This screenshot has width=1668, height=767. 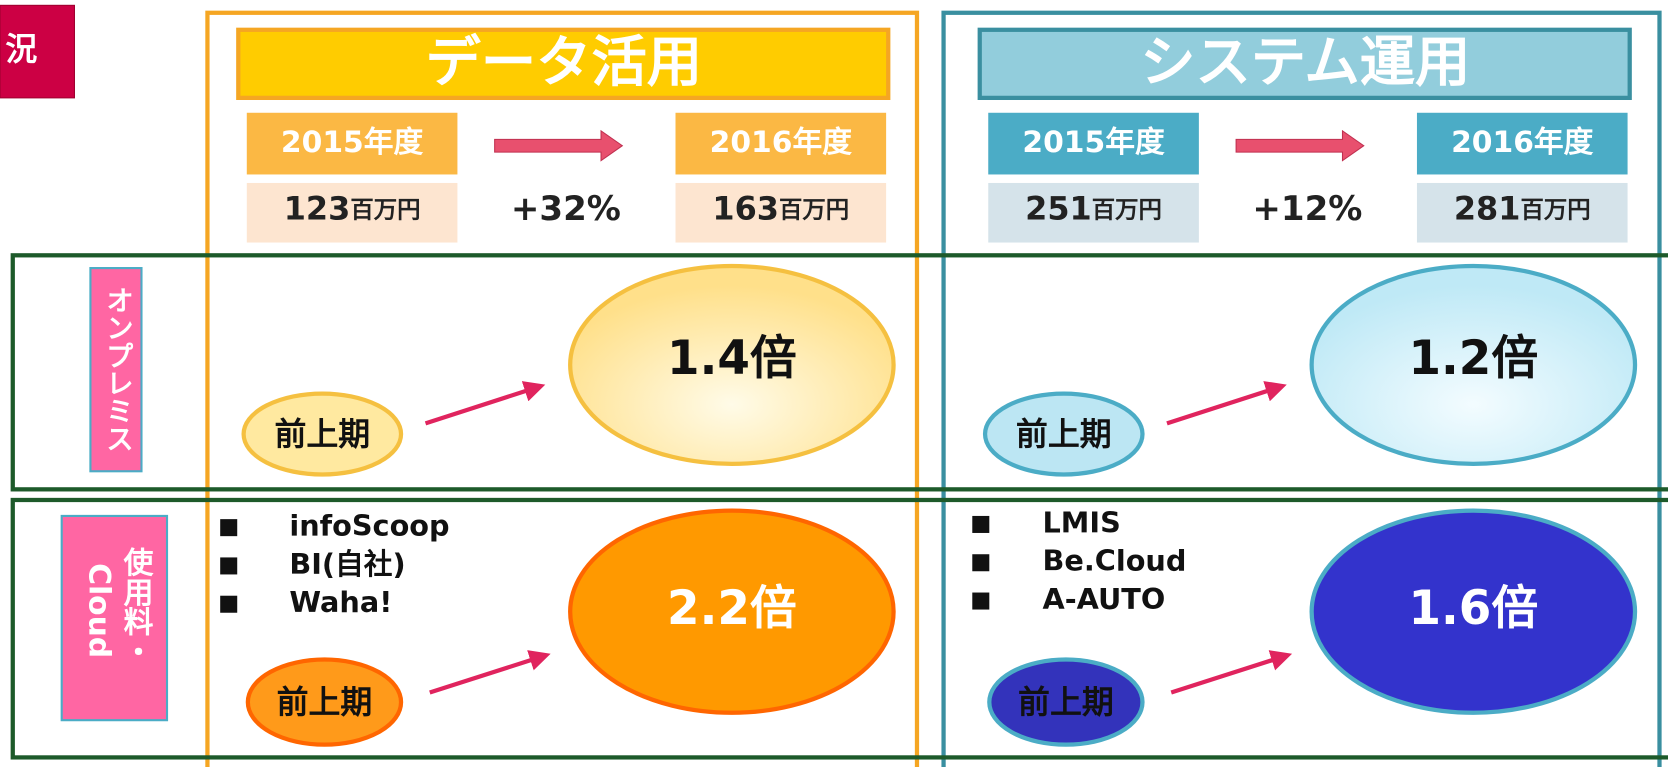 I want to click on tag-box, so click(x=37, y=51).